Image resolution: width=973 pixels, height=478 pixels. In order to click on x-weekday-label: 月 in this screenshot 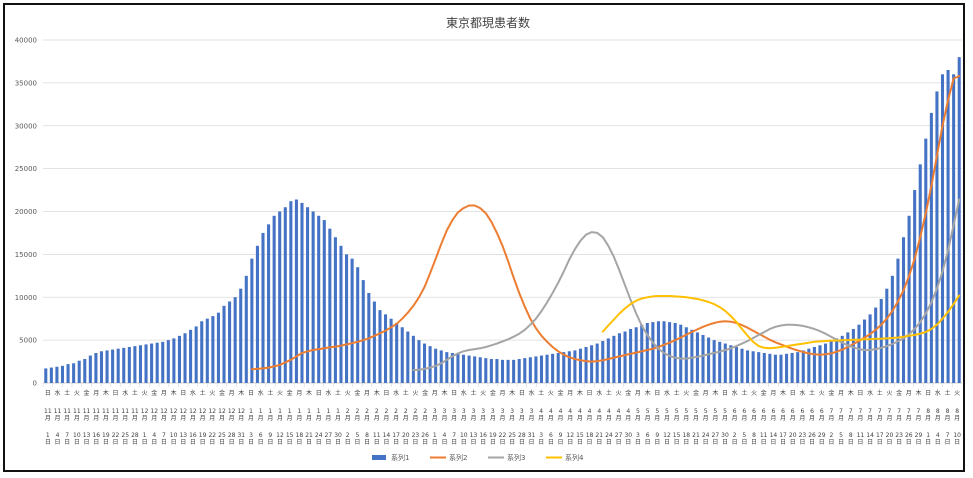, I will do `click(841, 393)`.